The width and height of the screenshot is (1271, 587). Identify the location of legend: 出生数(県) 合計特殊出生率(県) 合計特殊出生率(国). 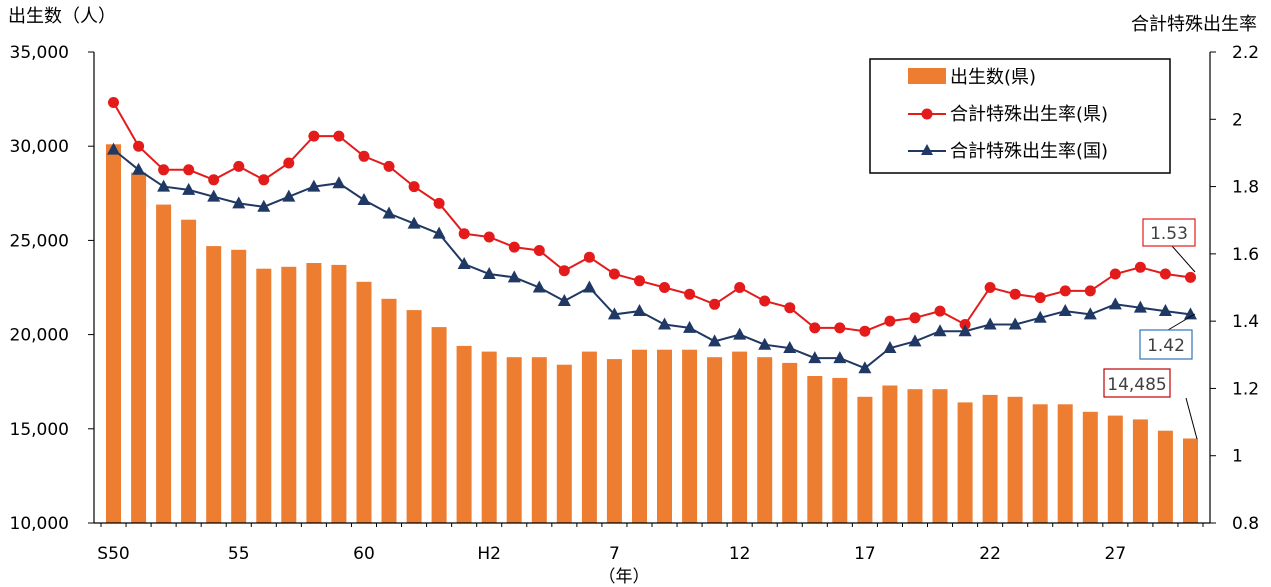
(1020, 116).